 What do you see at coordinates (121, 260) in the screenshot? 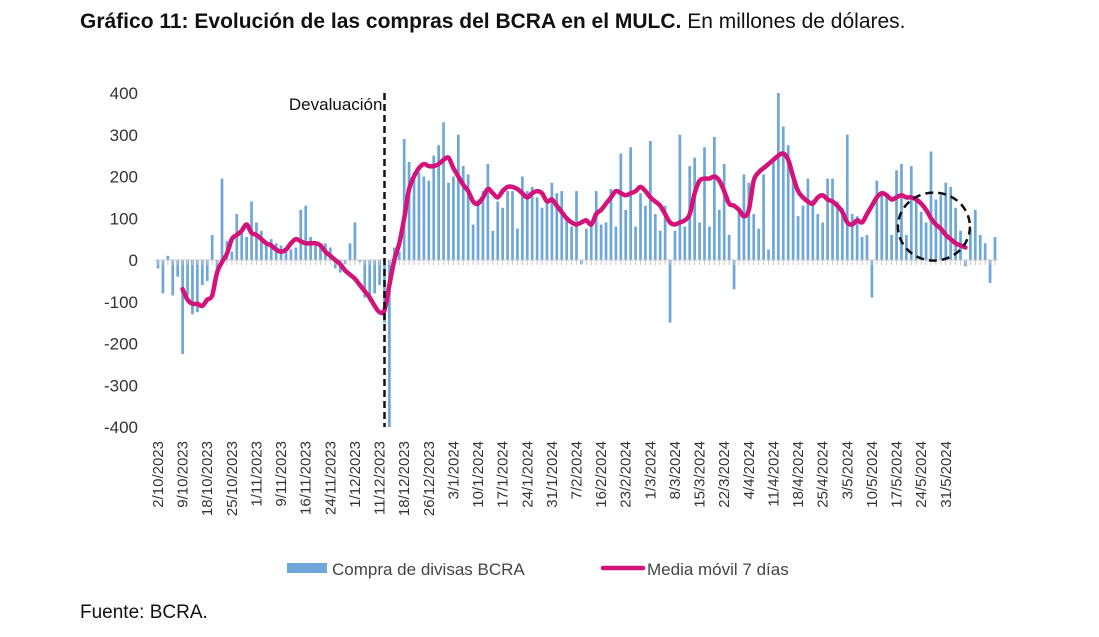
I see `y-axis: 400 300 200 100 0 -100 -200 -300 -400` at bounding box center [121, 260].